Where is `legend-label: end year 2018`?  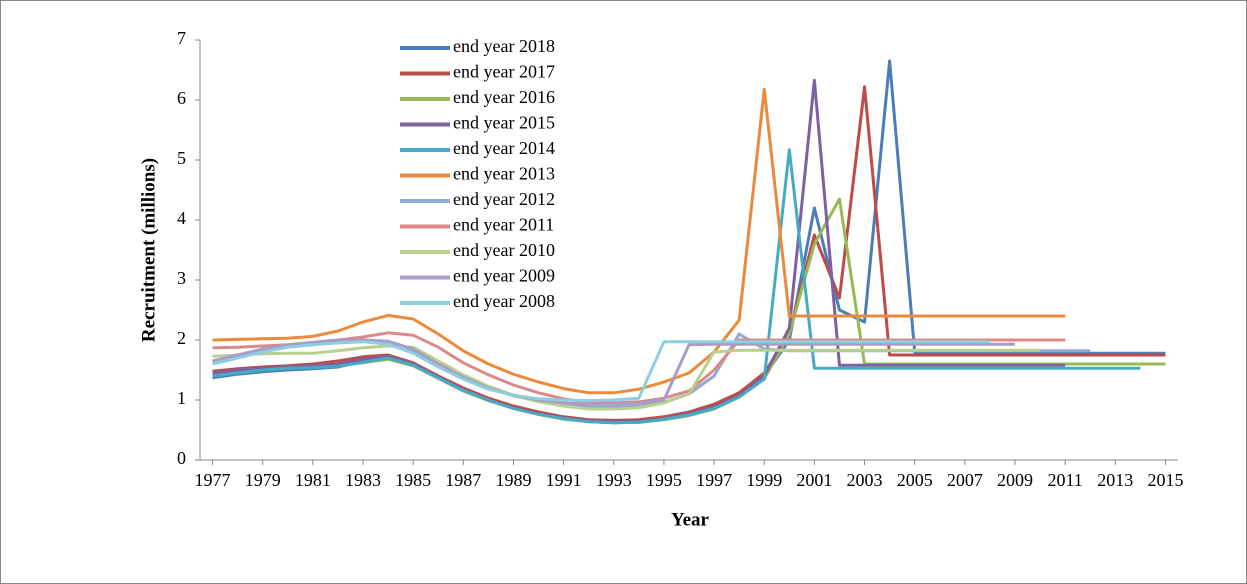 legend-label: end year 2018 is located at coordinates (504, 46).